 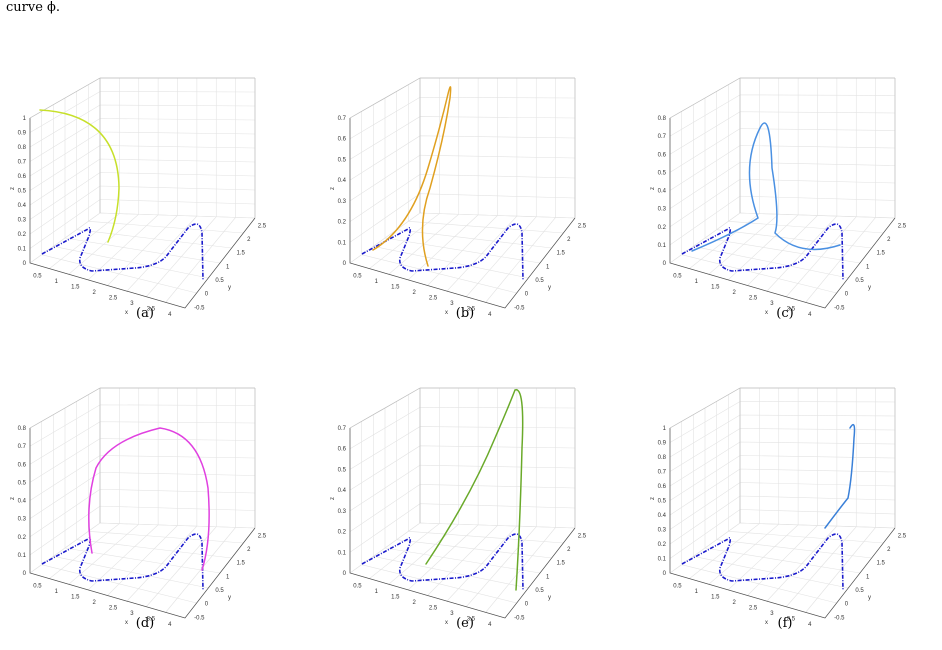 What do you see at coordinates (442, 252) in the screenshot?
I see `base-curve` at bounding box center [442, 252].